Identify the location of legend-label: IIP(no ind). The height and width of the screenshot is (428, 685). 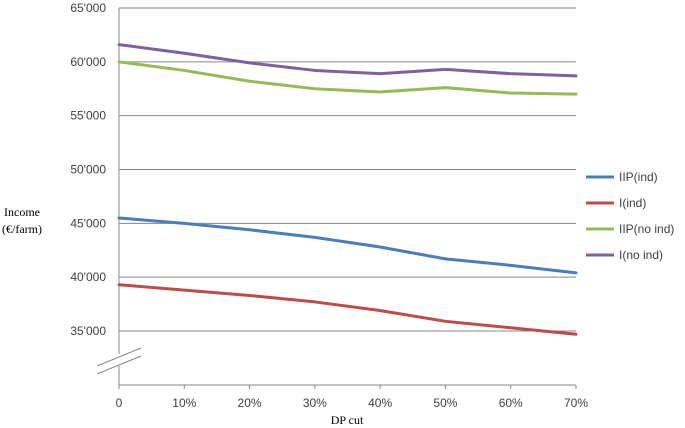
(646, 229).